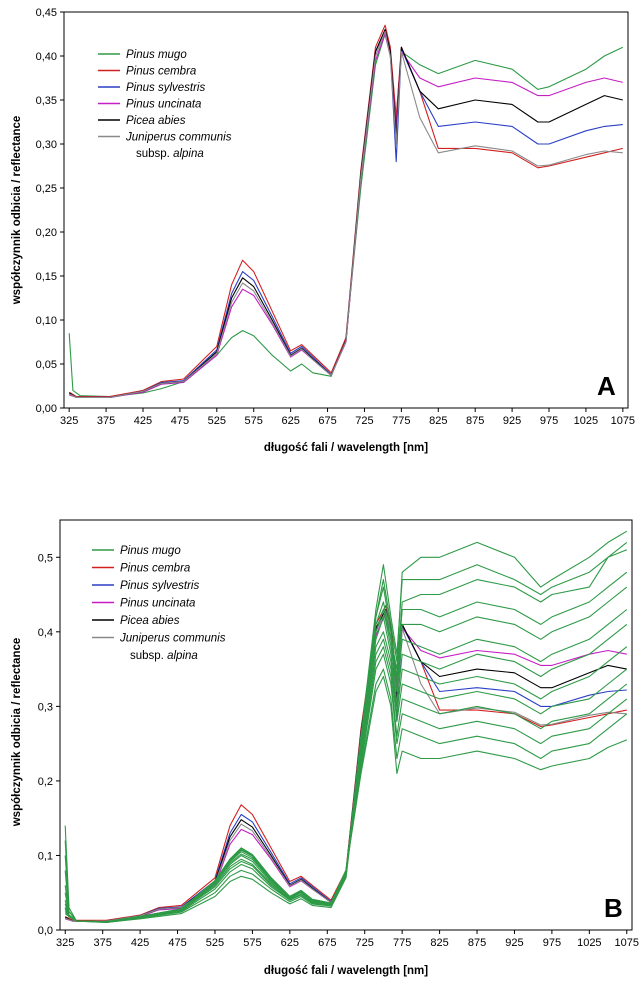  Describe the element at coordinates (45, 633) in the screenshot. I see `y-tick-label: 0,4` at that location.